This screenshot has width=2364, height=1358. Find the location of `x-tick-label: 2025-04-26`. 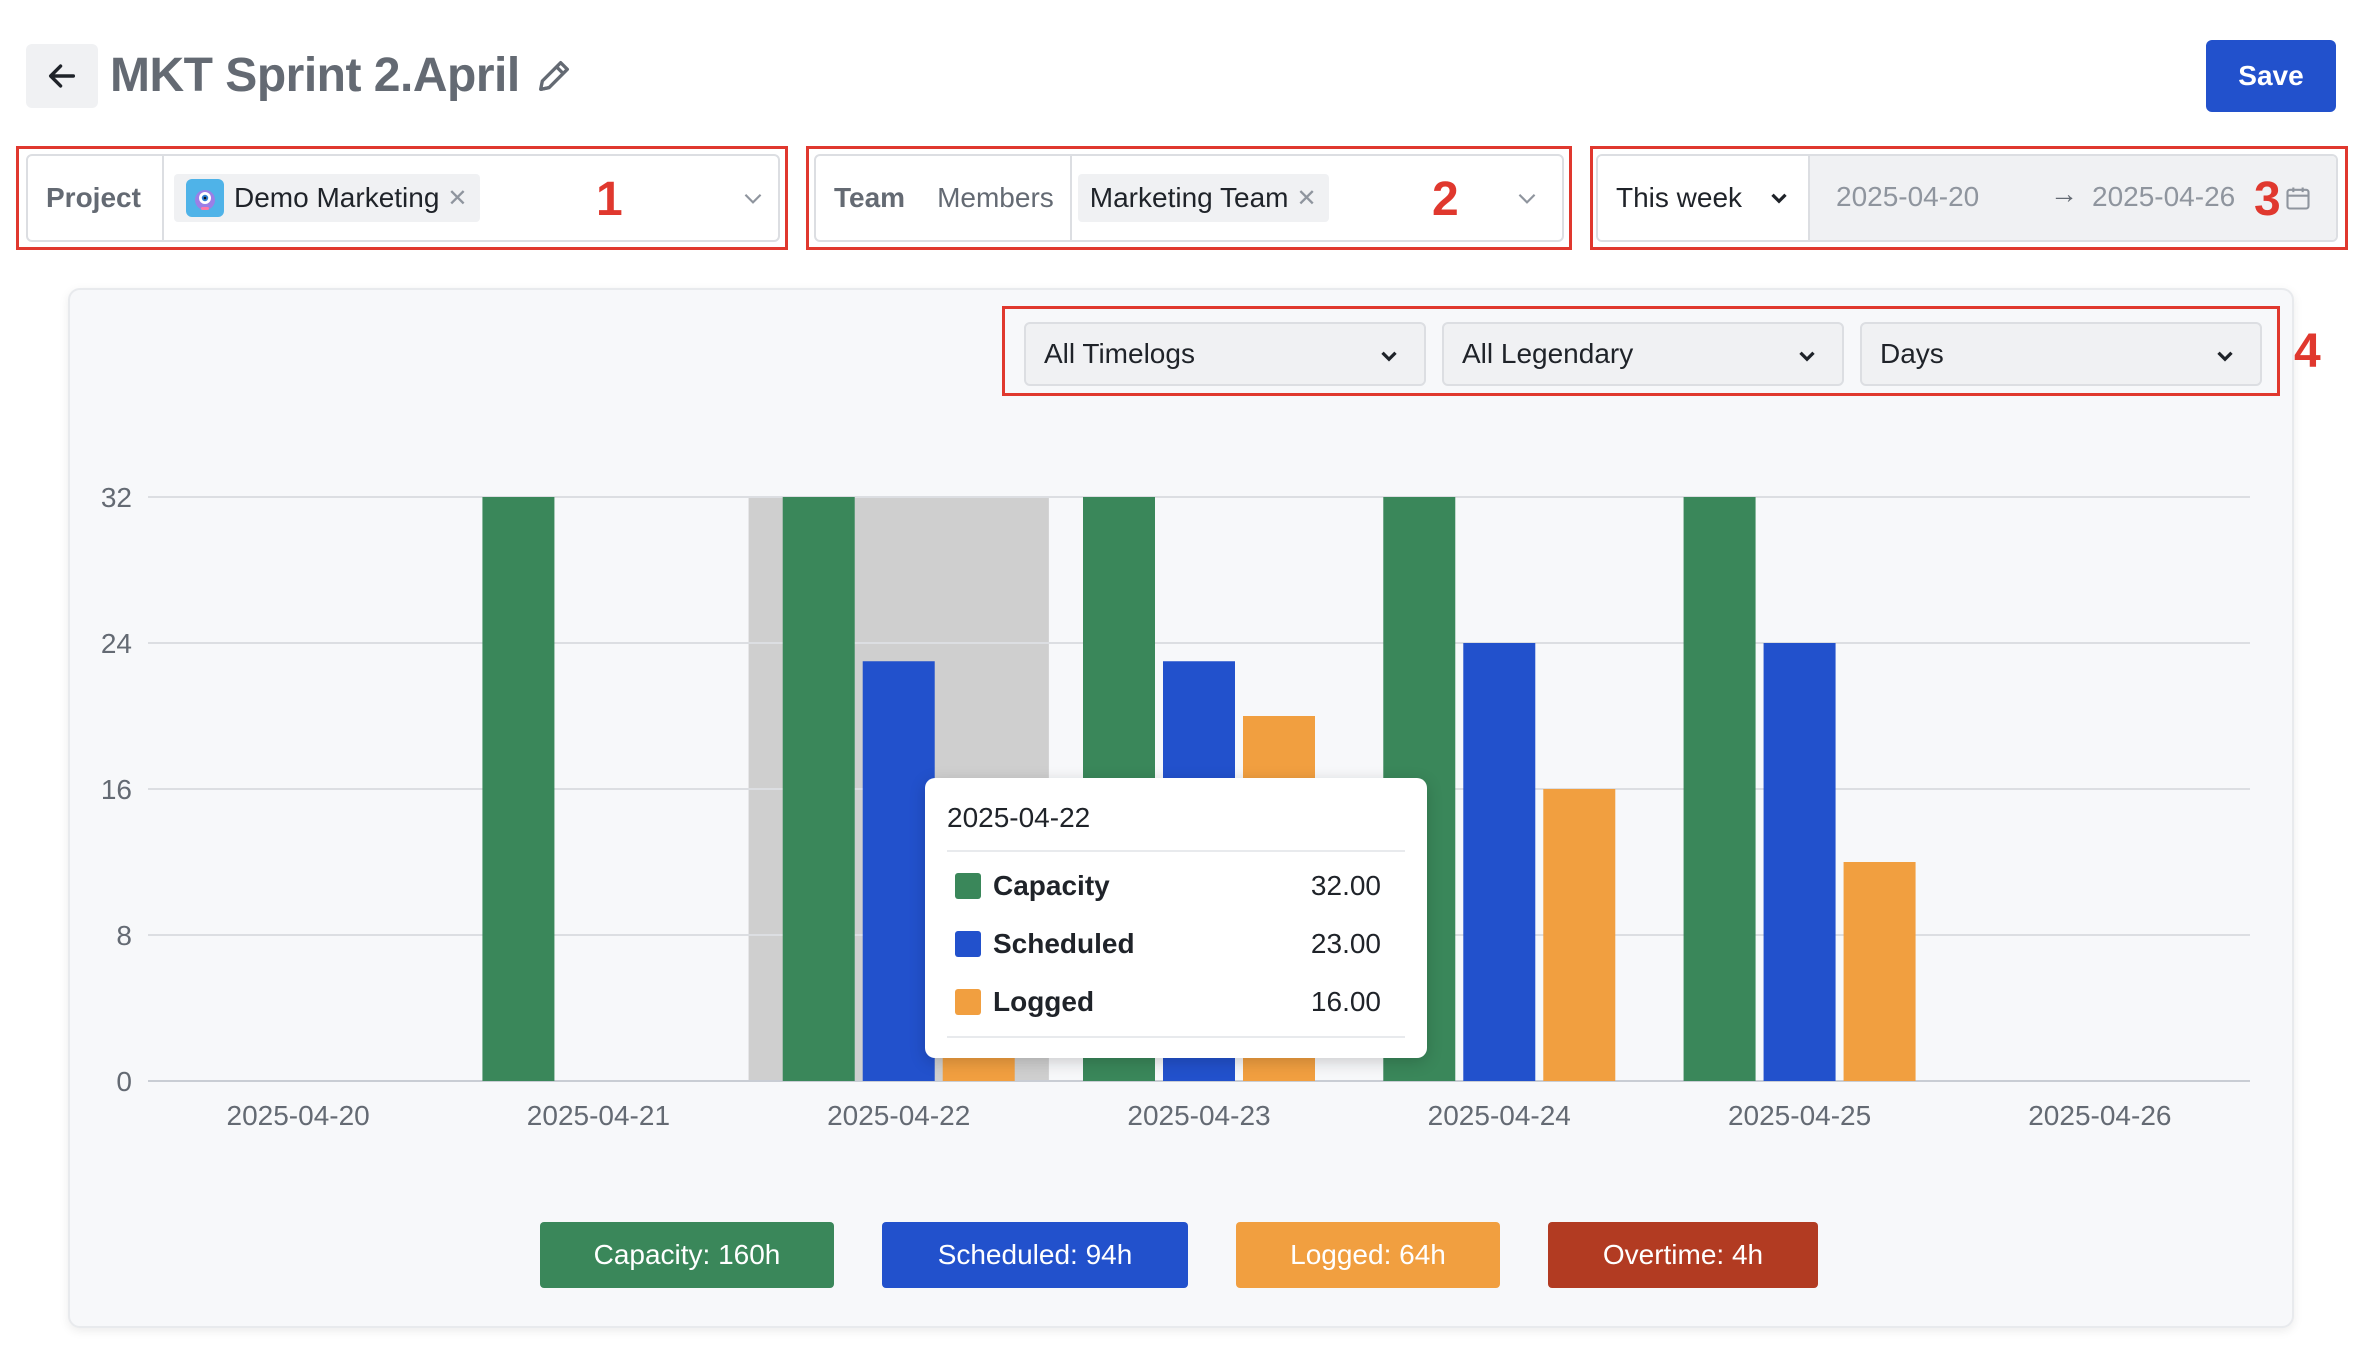

x-tick-label: 2025-04-26 is located at coordinates (2099, 1115).